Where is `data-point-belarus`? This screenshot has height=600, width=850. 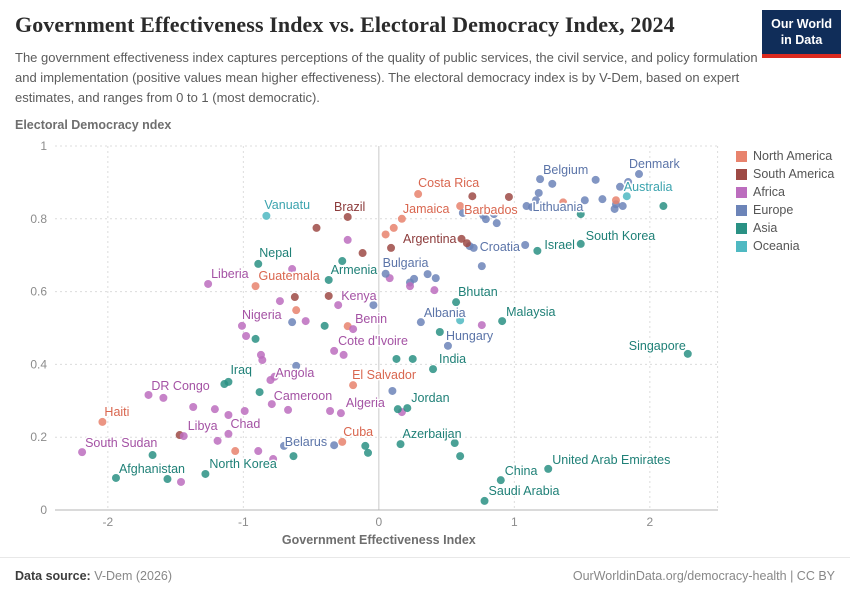
data-point-belarus is located at coordinates (334, 445).